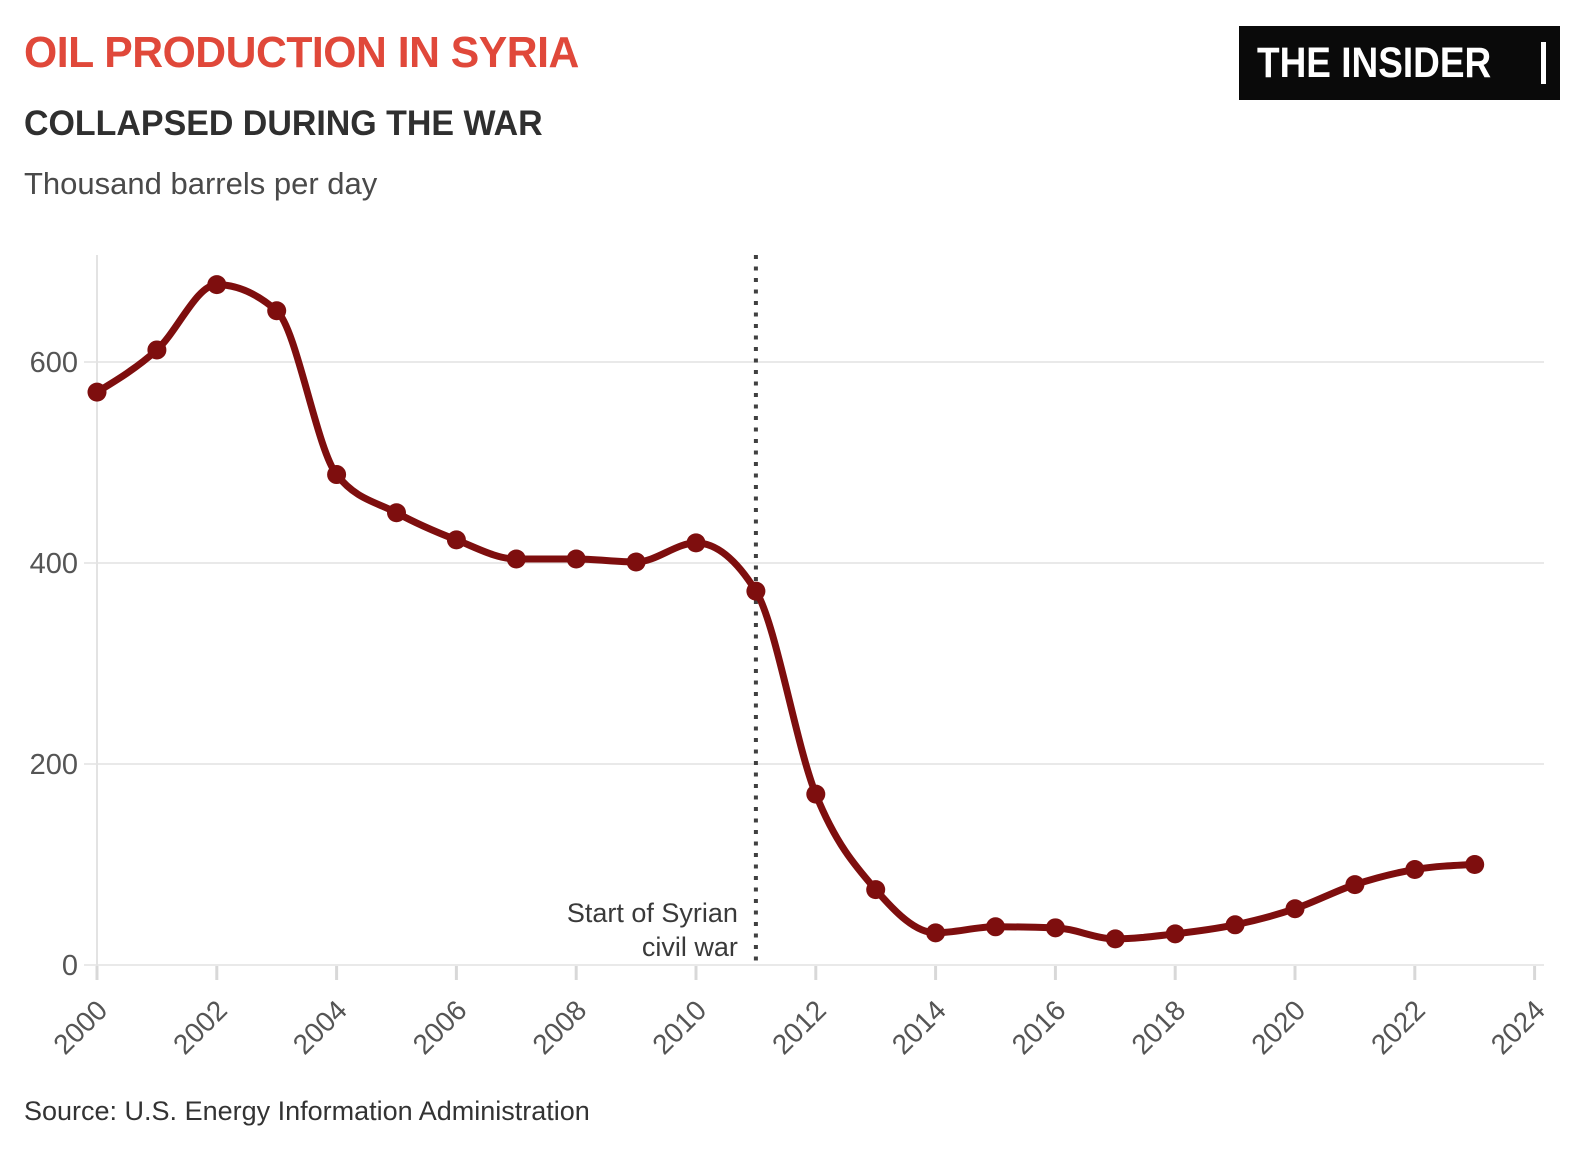  What do you see at coordinates (559, 1027) in the screenshot?
I see `x-tick-label: 2008` at bounding box center [559, 1027].